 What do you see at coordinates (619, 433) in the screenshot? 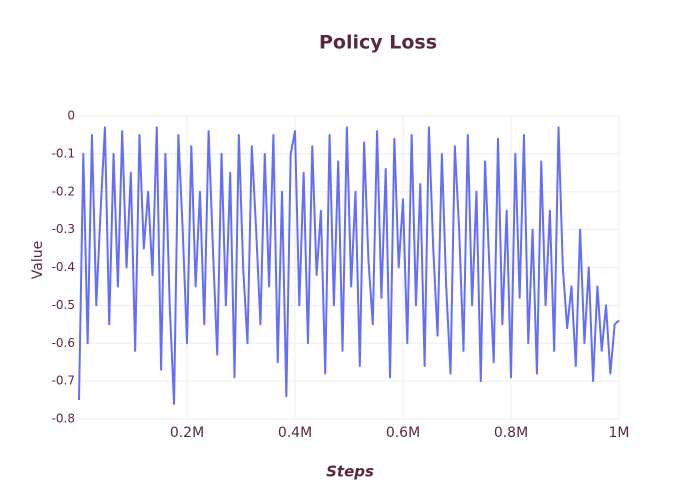
I see `x-tick-label: 1M` at bounding box center [619, 433].